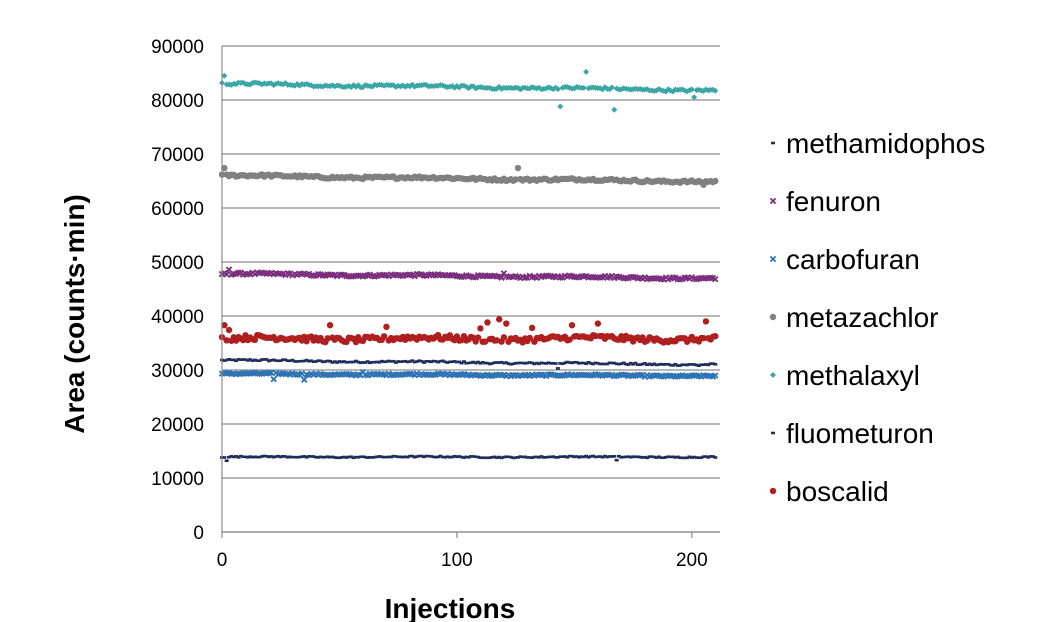 This screenshot has height=622, width=1043. Describe the element at coordinates (177, 155) in the screenshot. I see `y-tick-label: 70000` at that location.